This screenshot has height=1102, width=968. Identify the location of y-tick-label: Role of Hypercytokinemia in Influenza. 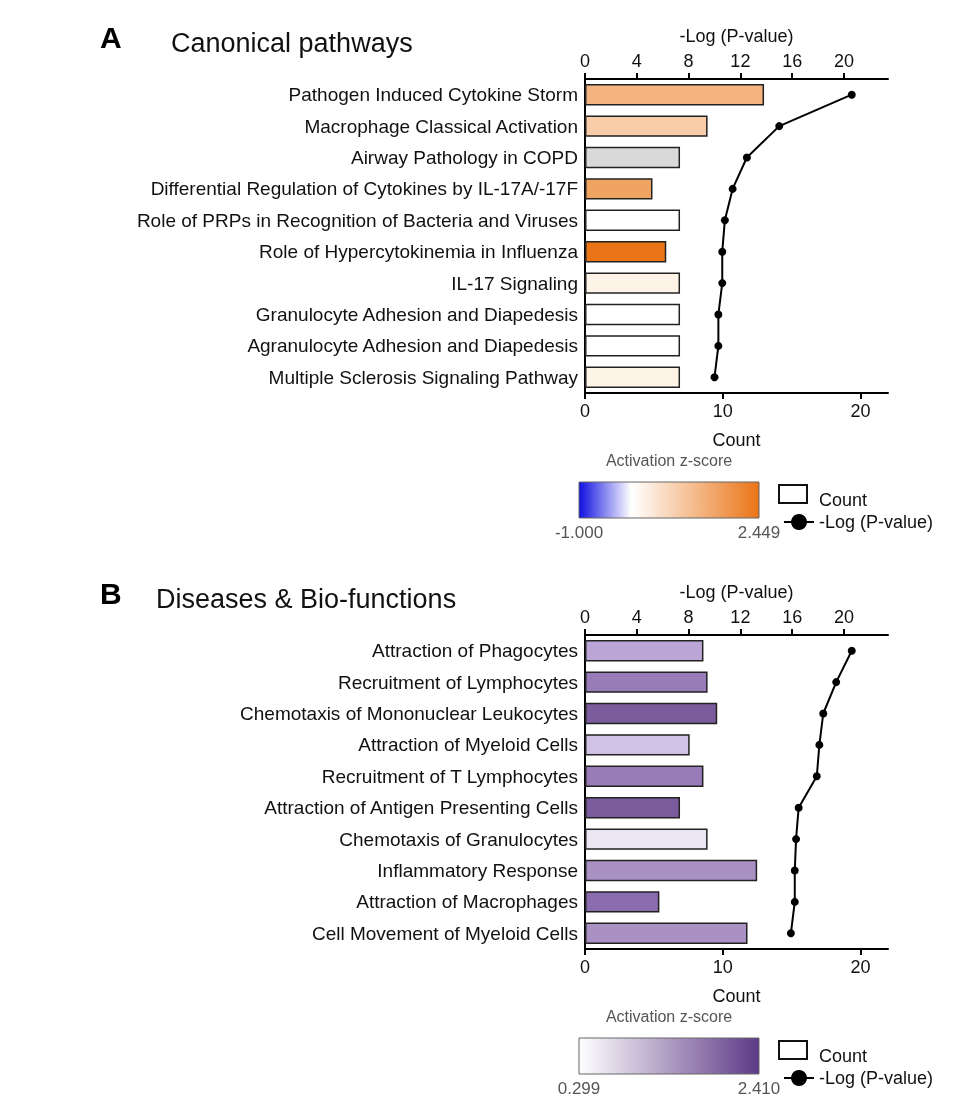
(419, 252).